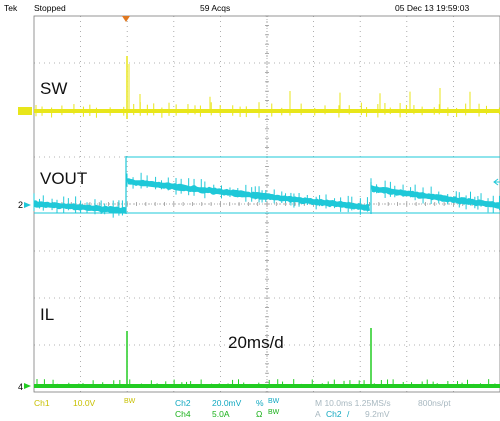  I want to click on ch4-marker-label: 4, so click(20, 387).